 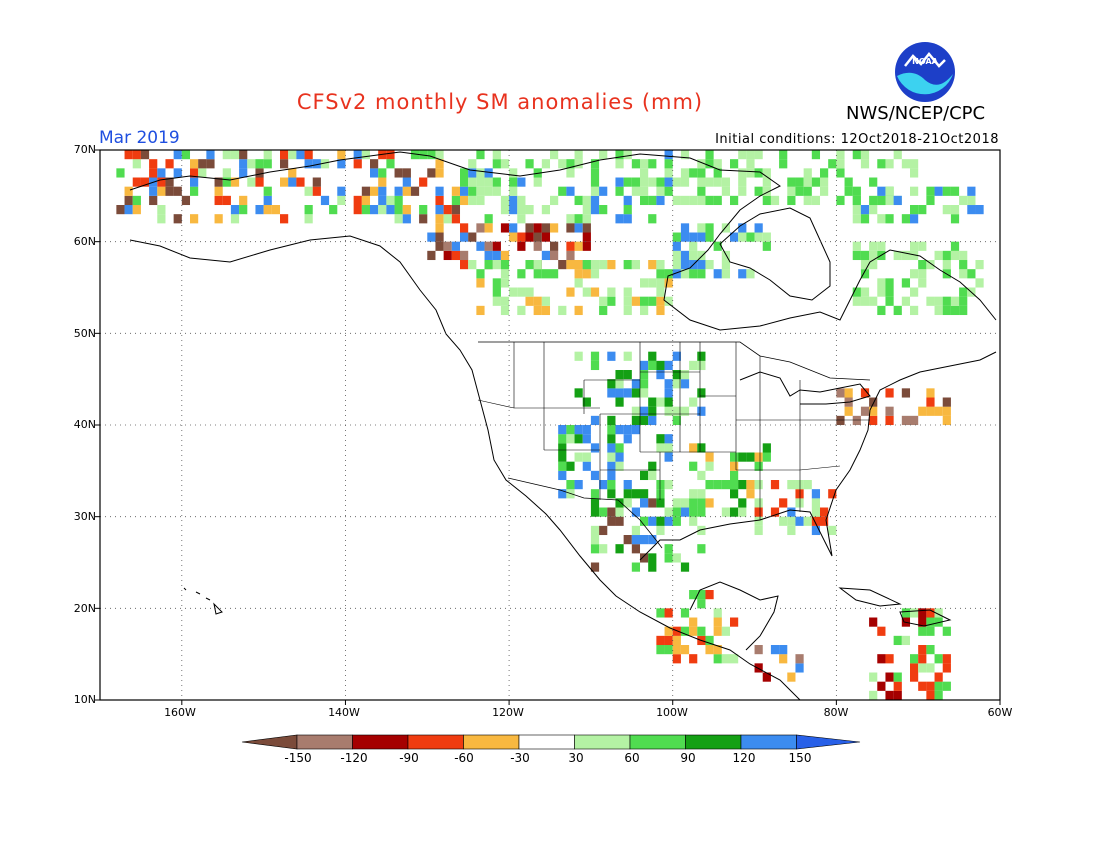 What do you see at coordinates (828, 742) in the screenshot?
I see `legend-arrow-high` at bounding box center [828, 742].